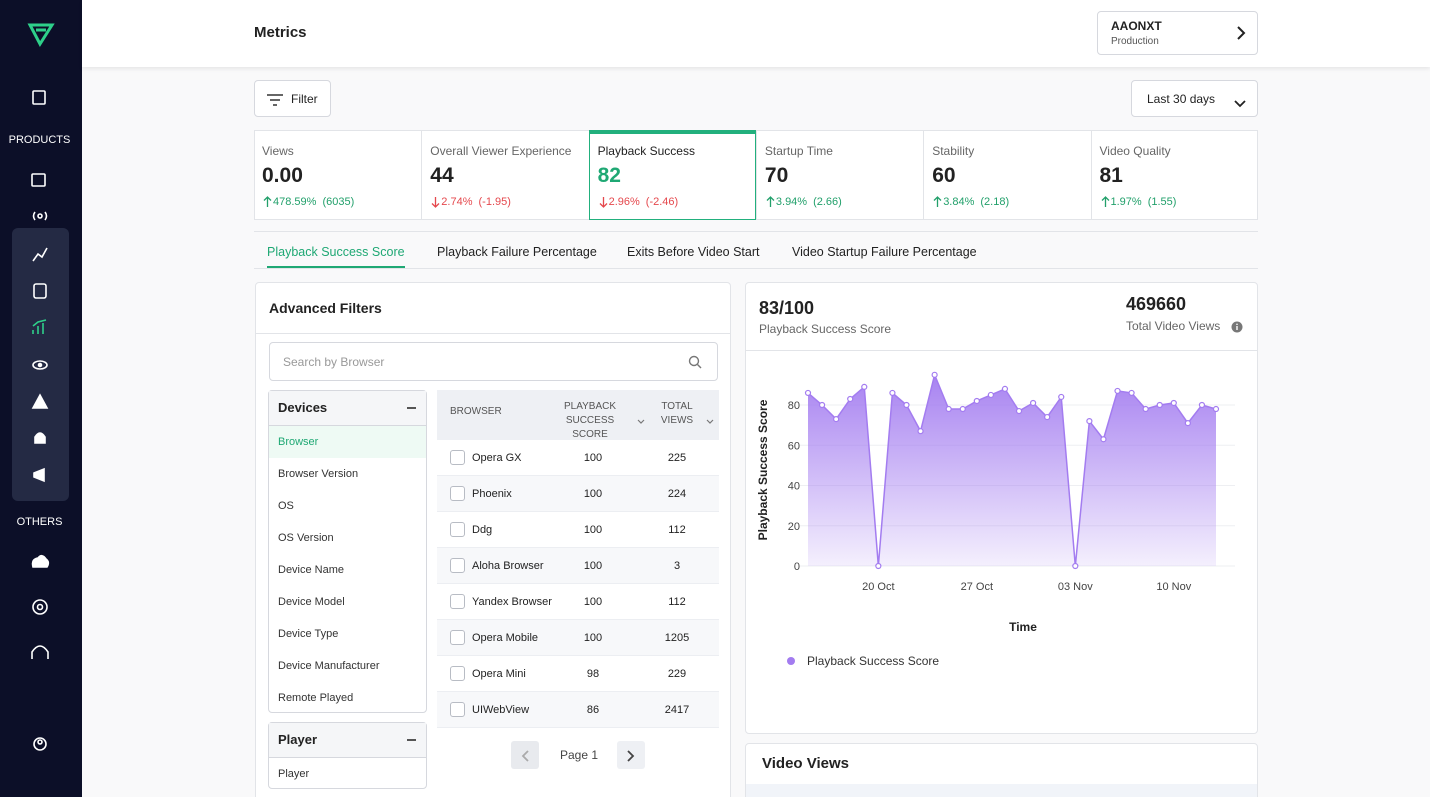 Image resolution: width=1430 pixels, height=797 pixels. Describe the element at coordinates (776, 175) in the screenshot. I see `kpi-value: 70` at that location.